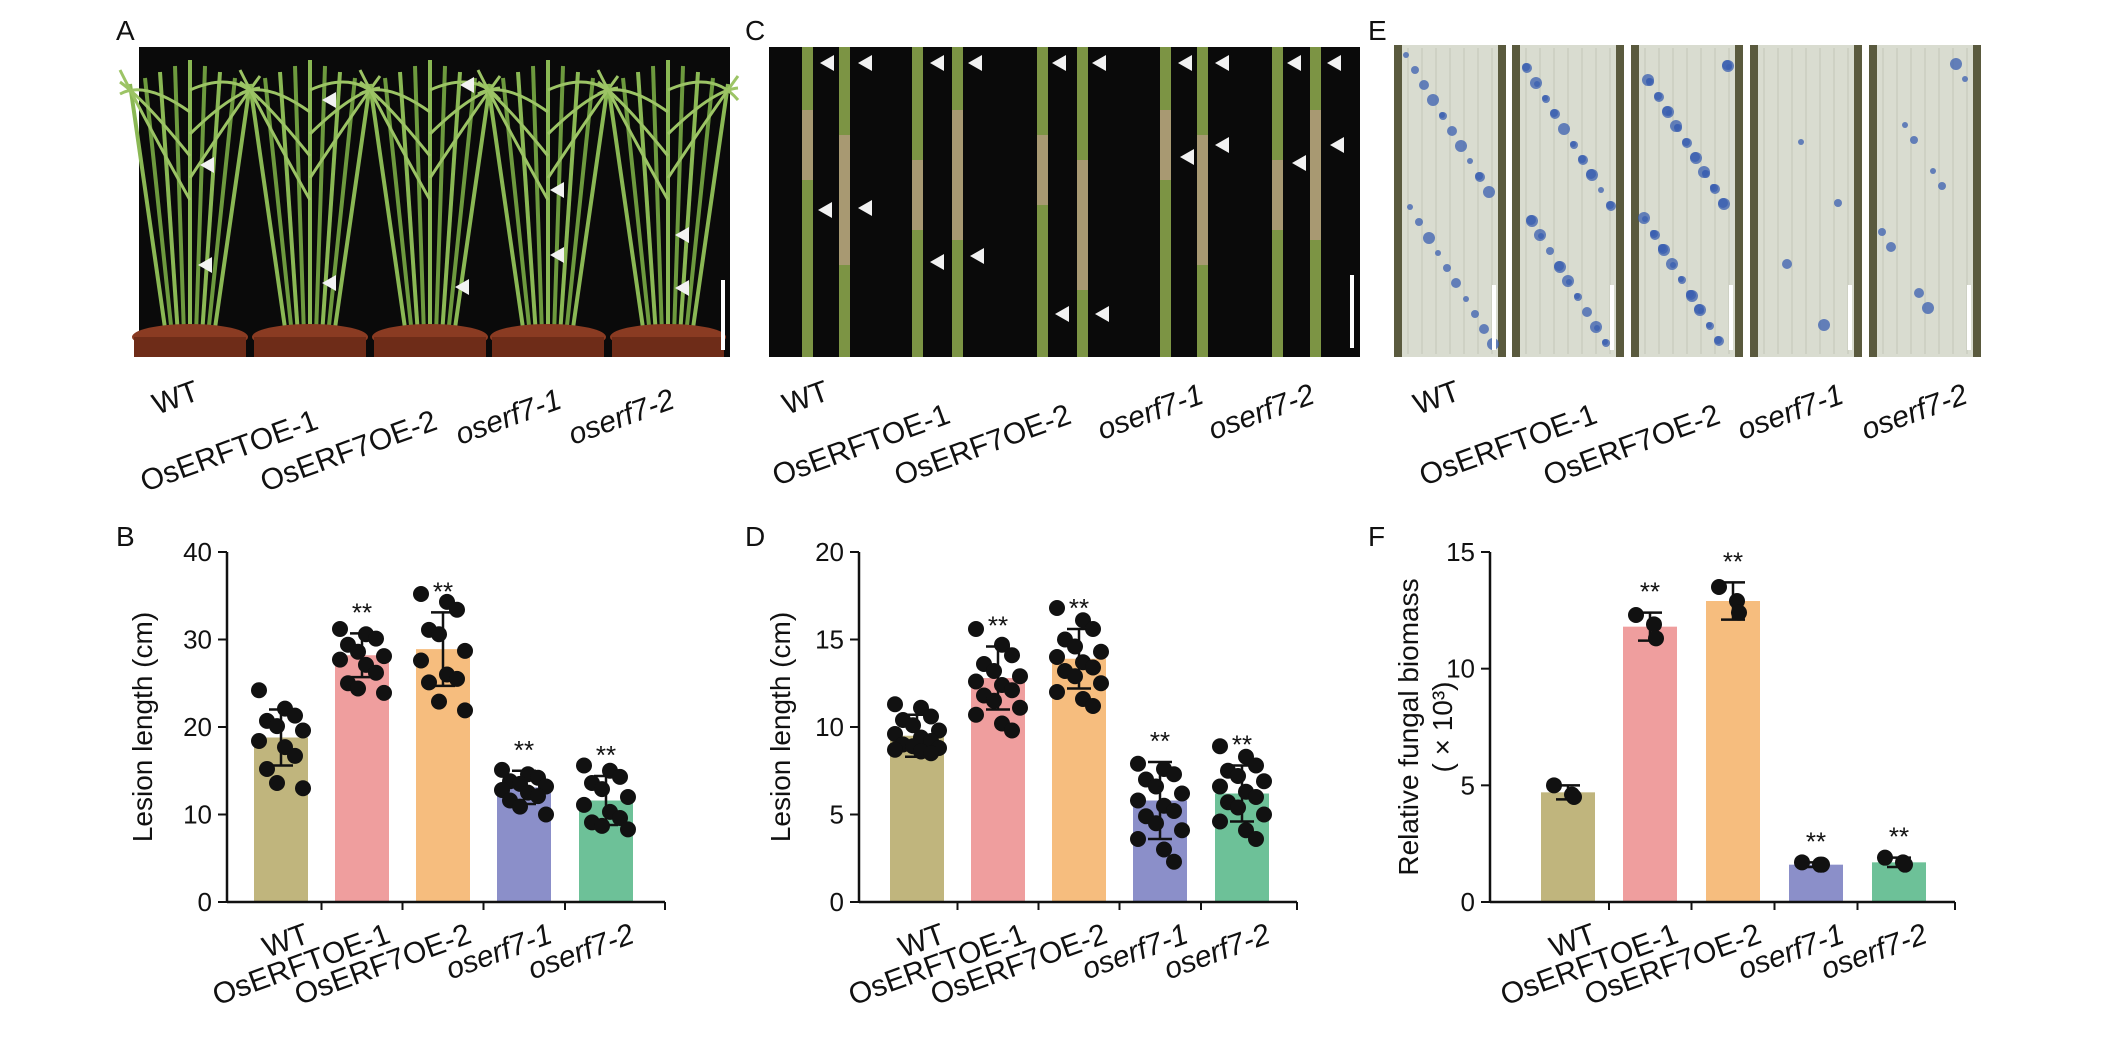  What do you see at coordinates (197, 815) in the screenshot?
I see `y-tick-label-b: 10` at bounding box center [197, 815].